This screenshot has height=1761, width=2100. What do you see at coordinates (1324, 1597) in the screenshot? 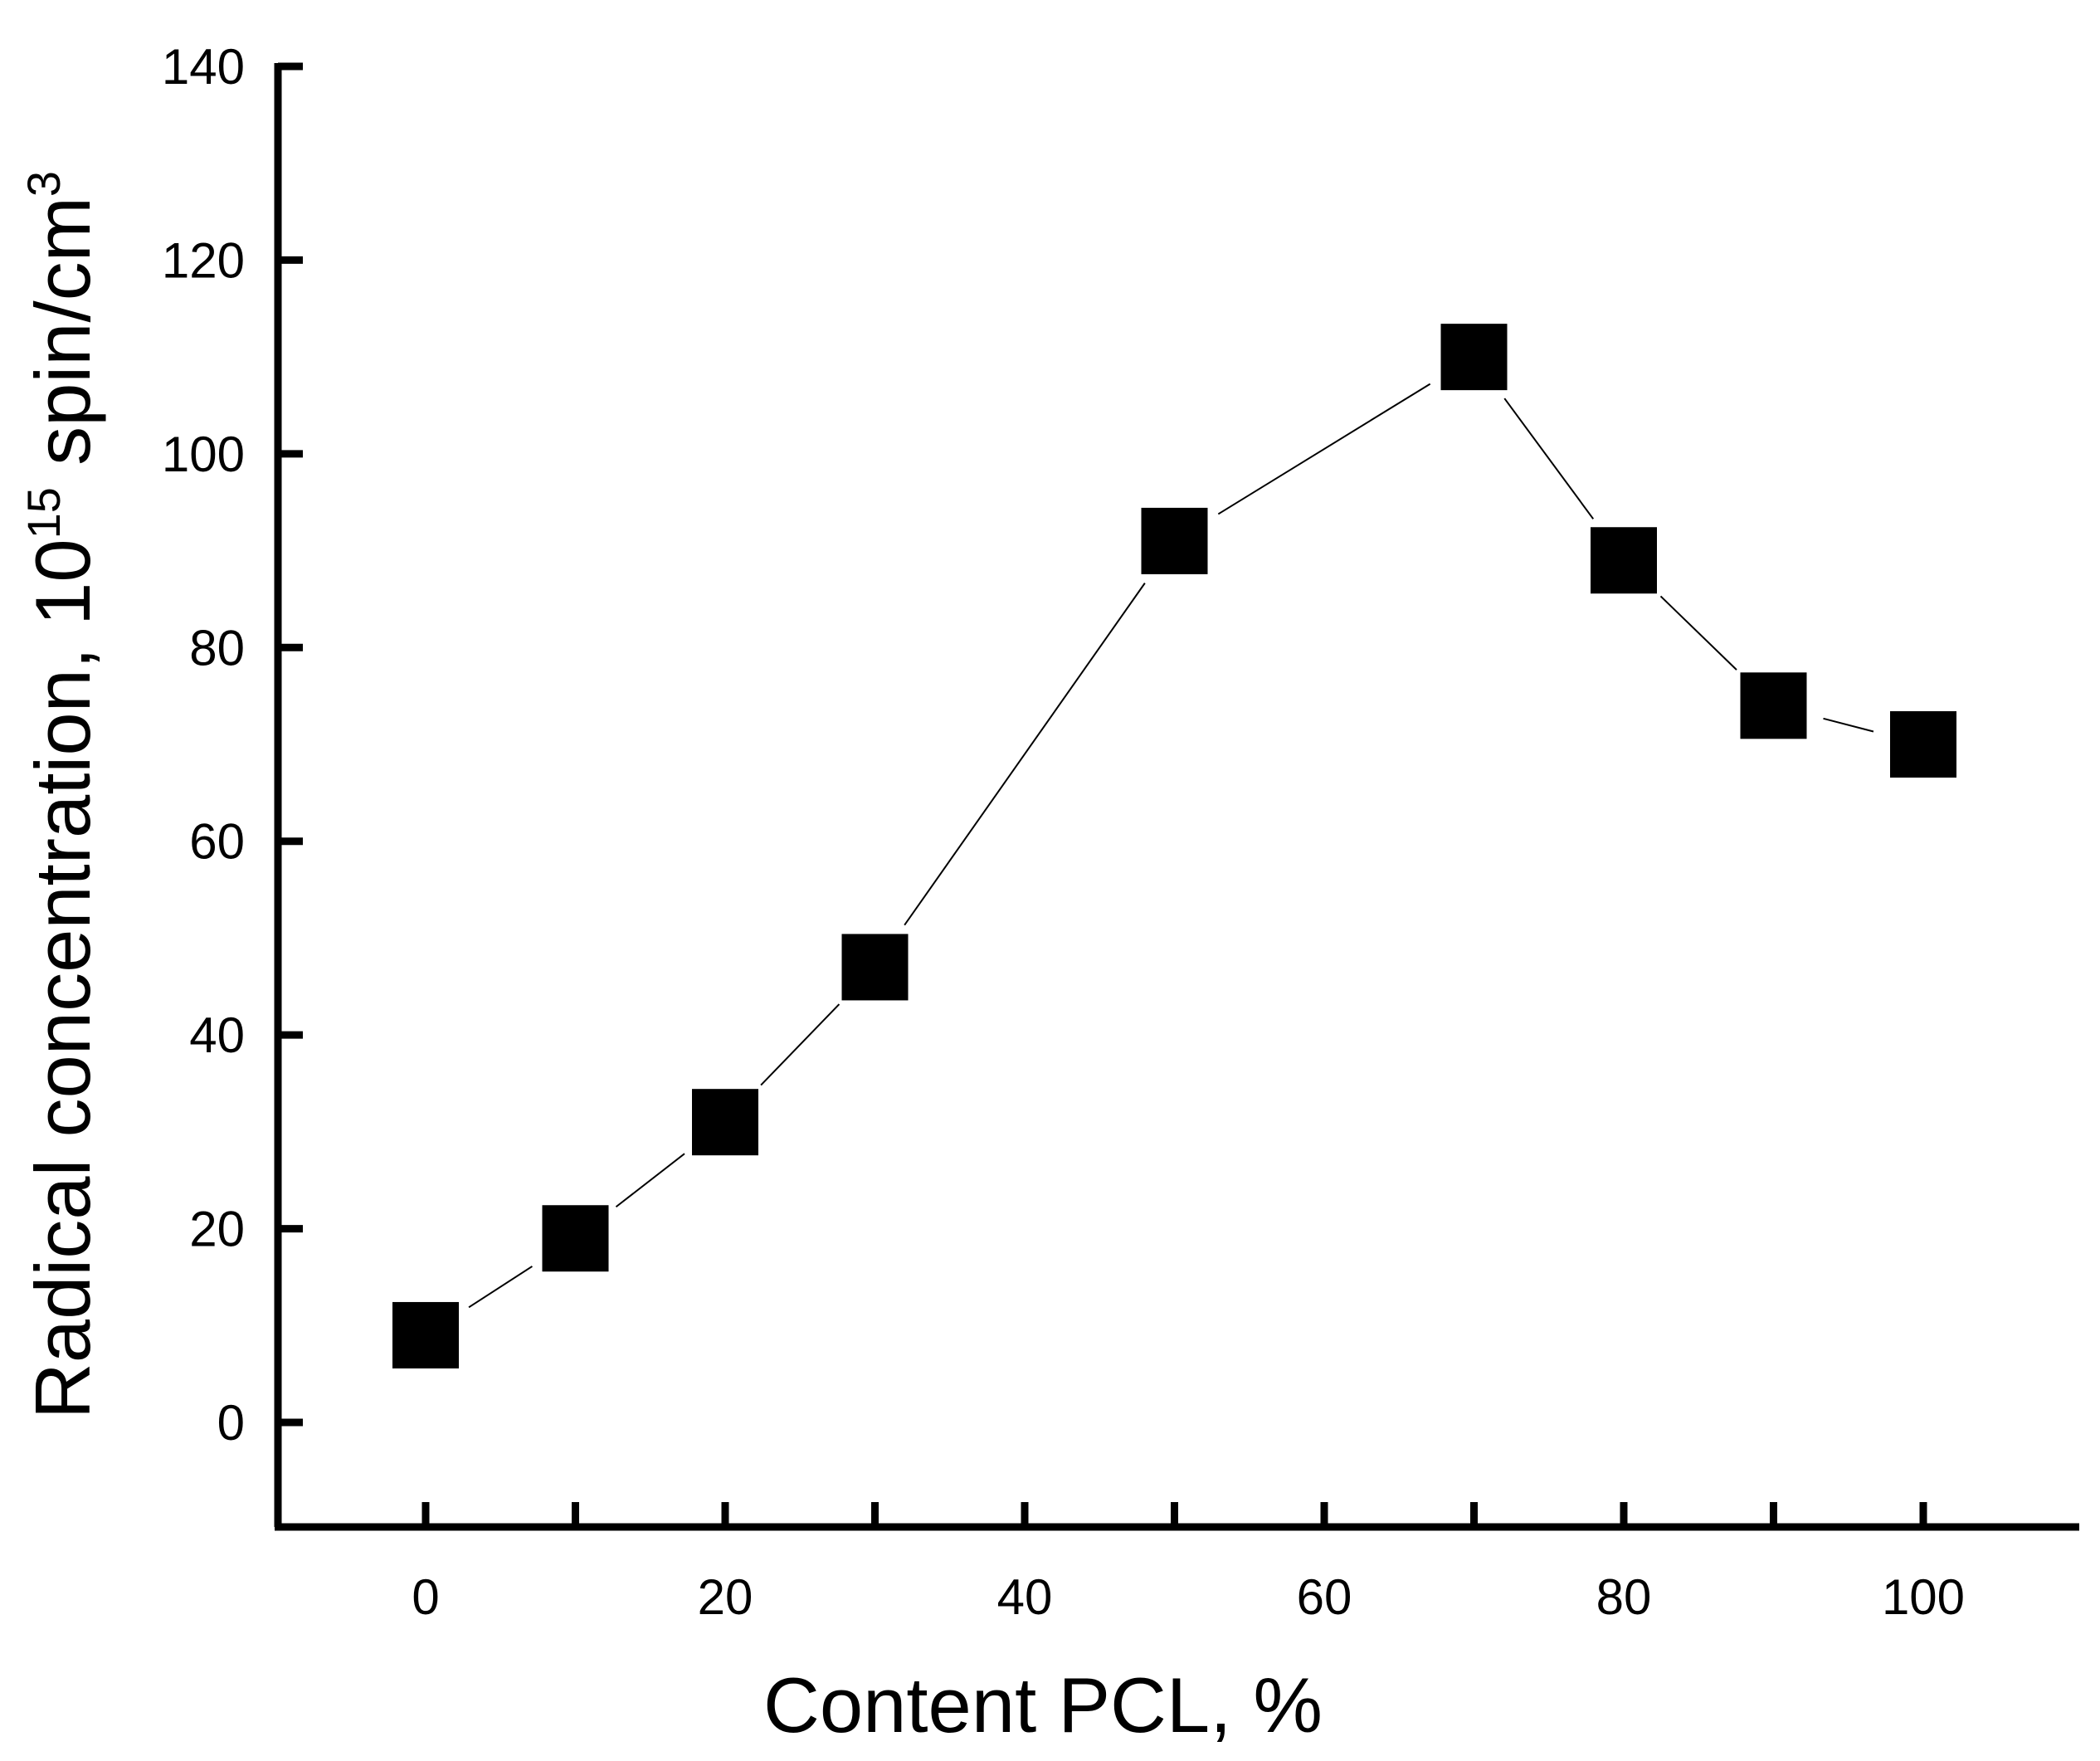
I see `x-tick-label: 60` at bounding box center [1324, 1597].